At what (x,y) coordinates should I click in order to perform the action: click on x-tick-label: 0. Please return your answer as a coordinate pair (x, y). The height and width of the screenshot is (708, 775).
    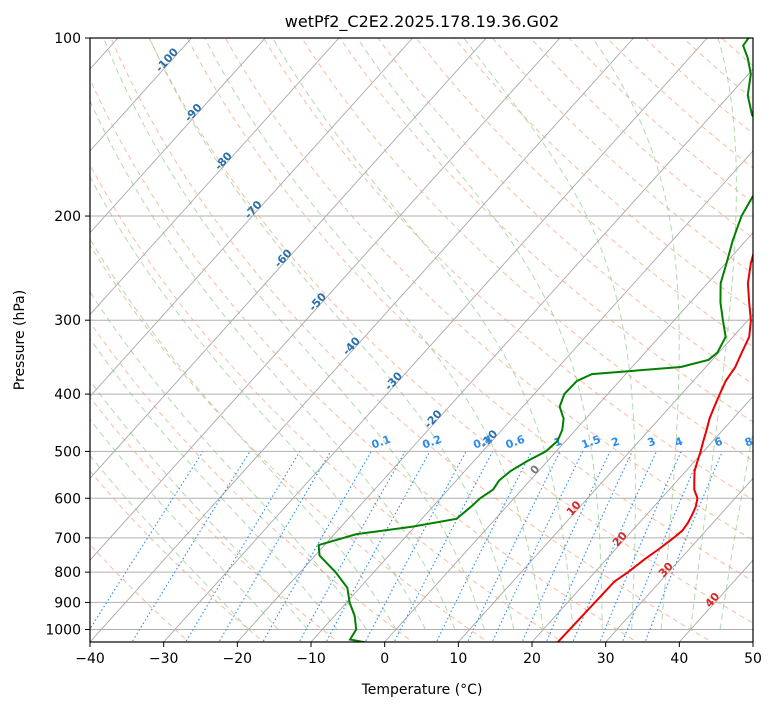
    Looking at the image, I should click on (384, 659).